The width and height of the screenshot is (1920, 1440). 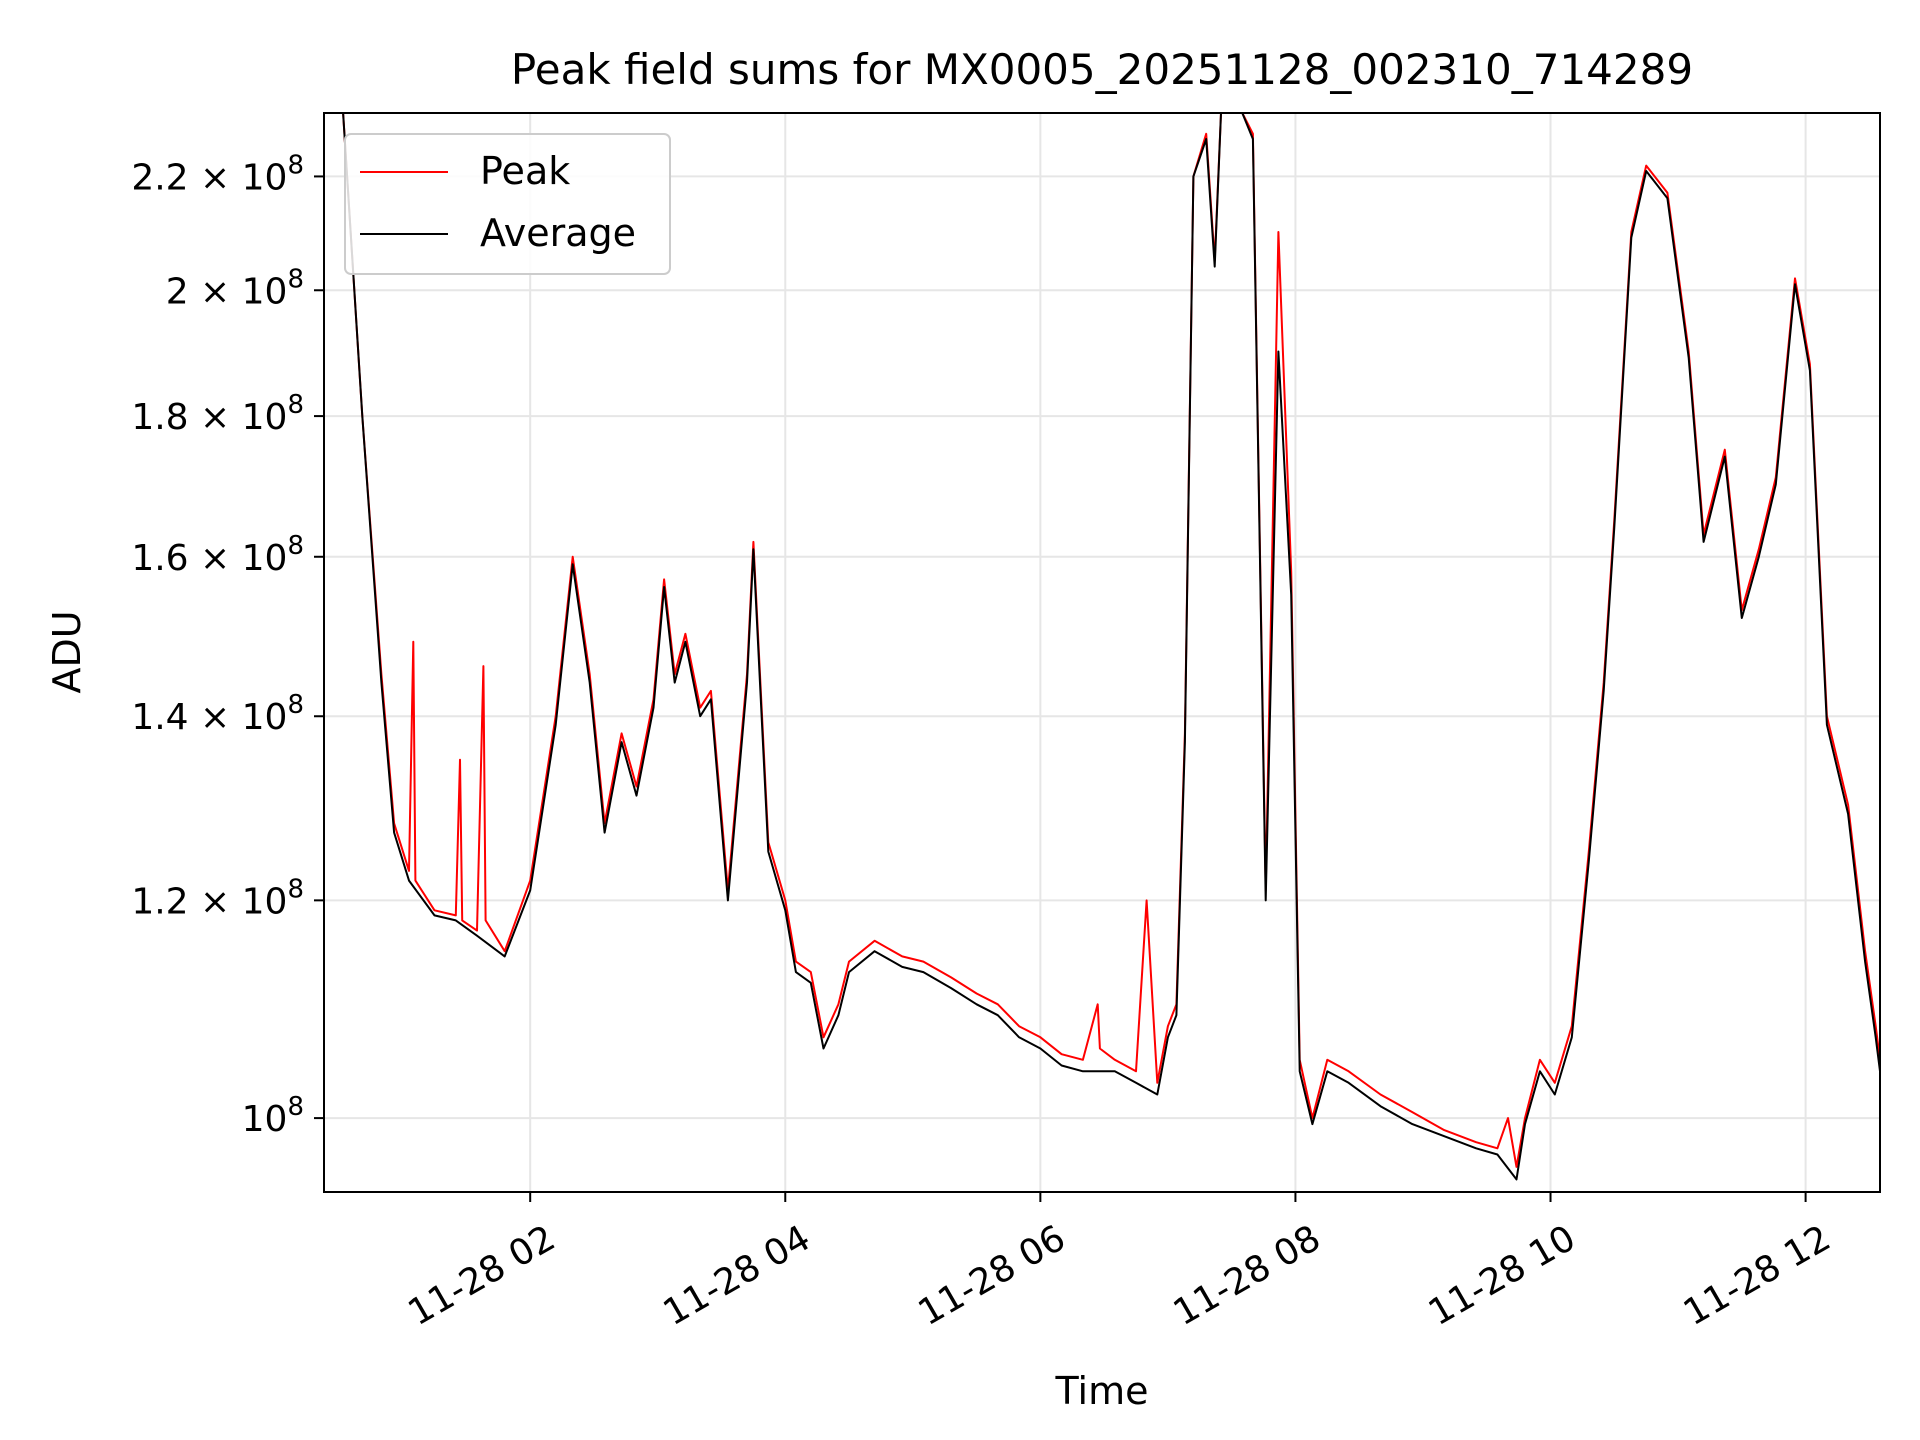 I want to click on legend-label-average: Average, so click(x=558, y=233).